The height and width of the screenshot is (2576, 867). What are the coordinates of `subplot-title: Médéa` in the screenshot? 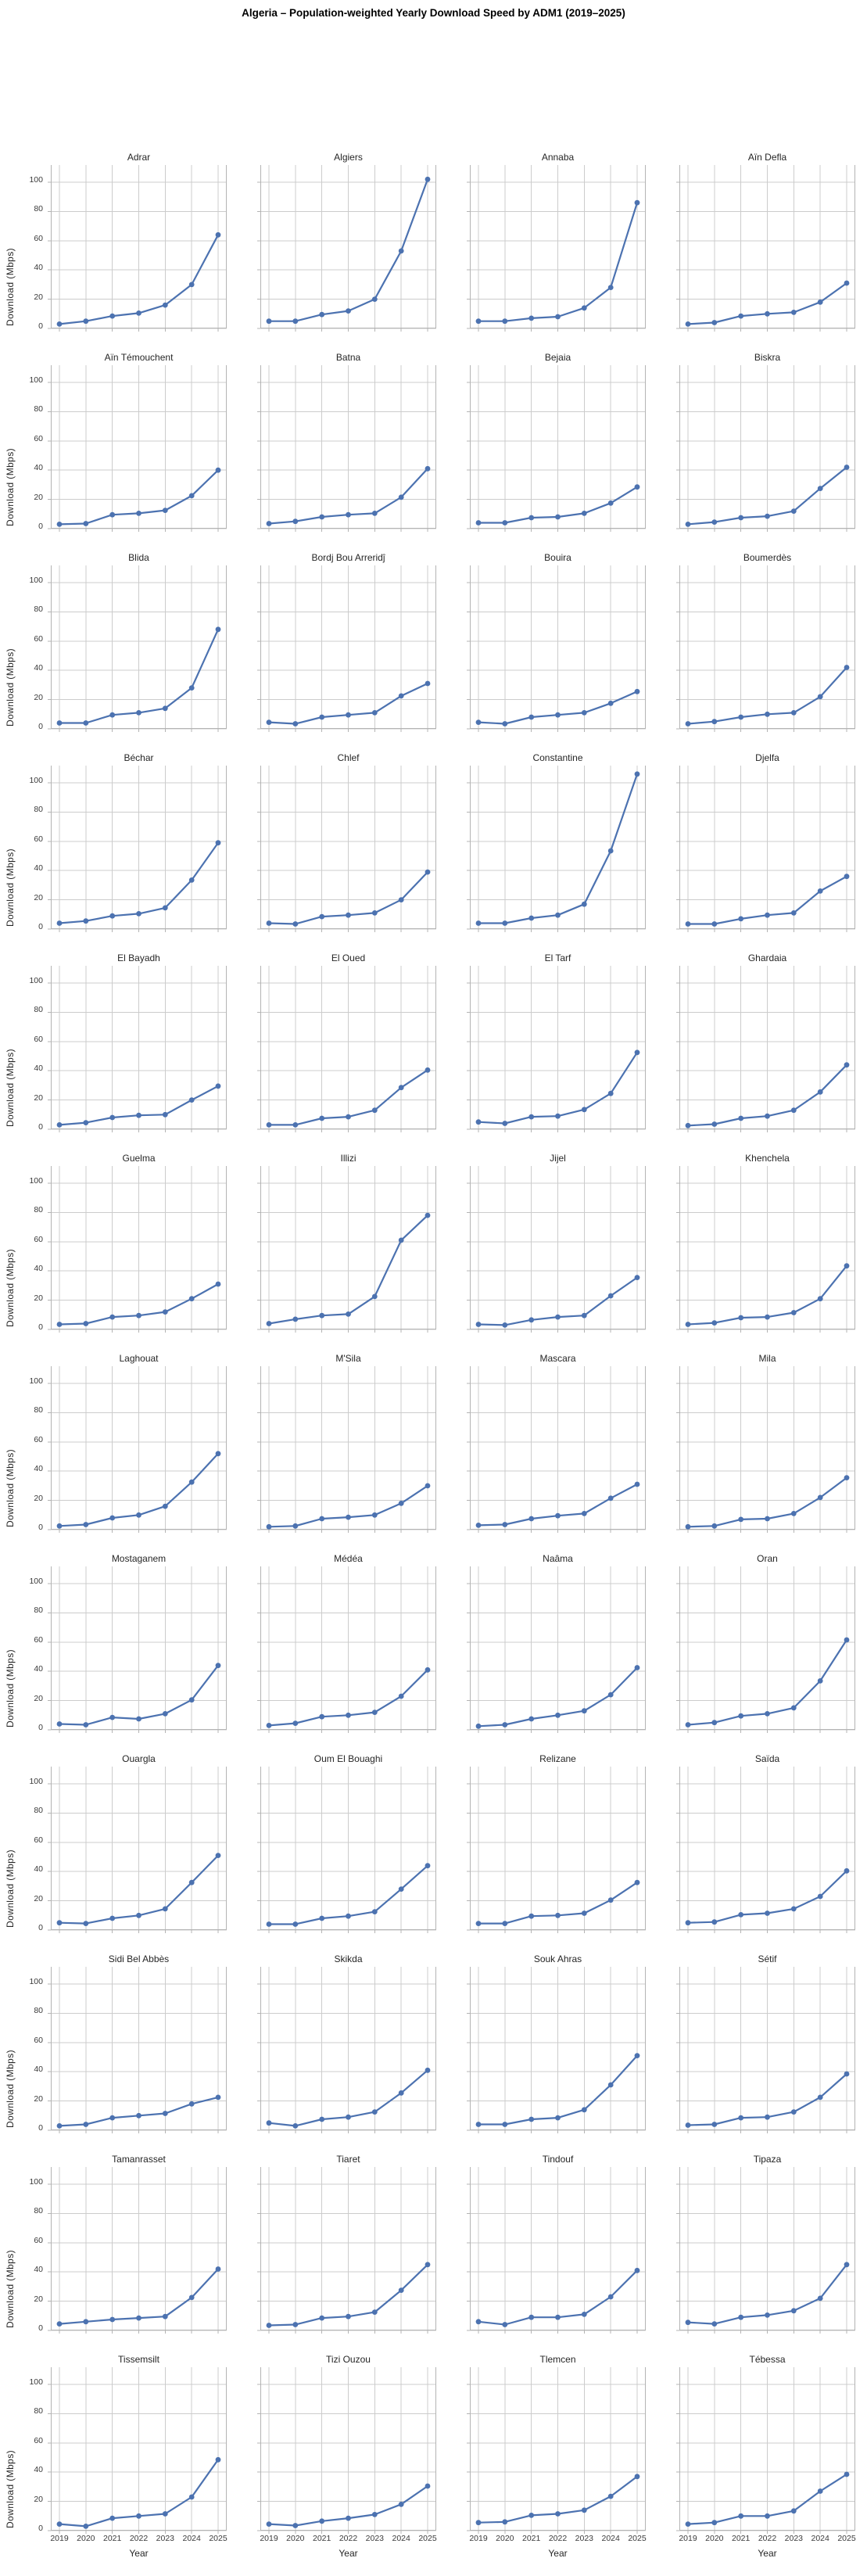 It's located at (348, 1558).